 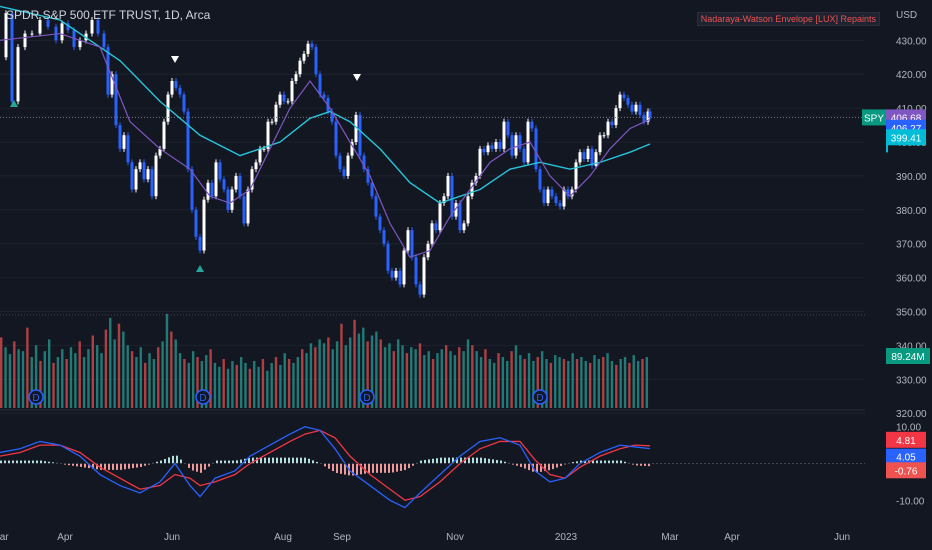 What do you see at coordinates (366, 398) in the screenshot?
I see `dividend-label: D` at bounding box center [366, 398].